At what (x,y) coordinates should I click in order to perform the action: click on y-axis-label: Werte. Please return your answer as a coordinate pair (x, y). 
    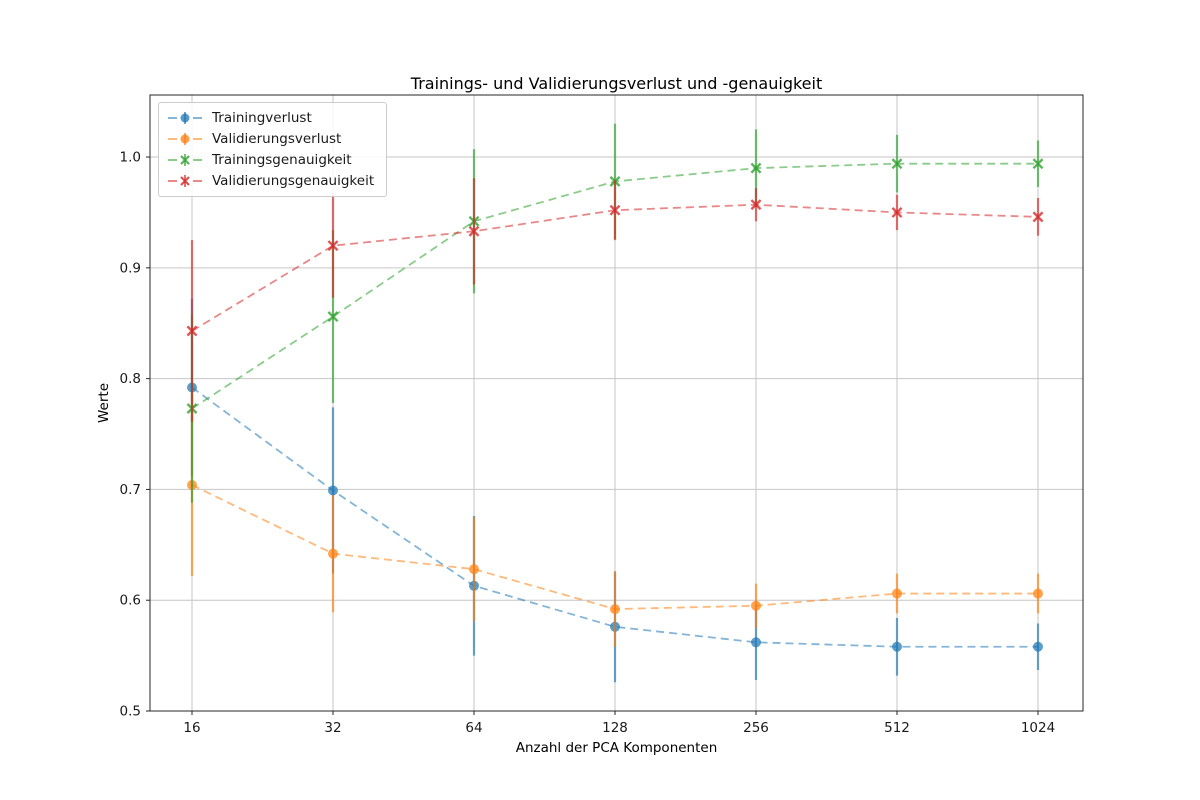
    Looking at the image, I should click on (104, 403).